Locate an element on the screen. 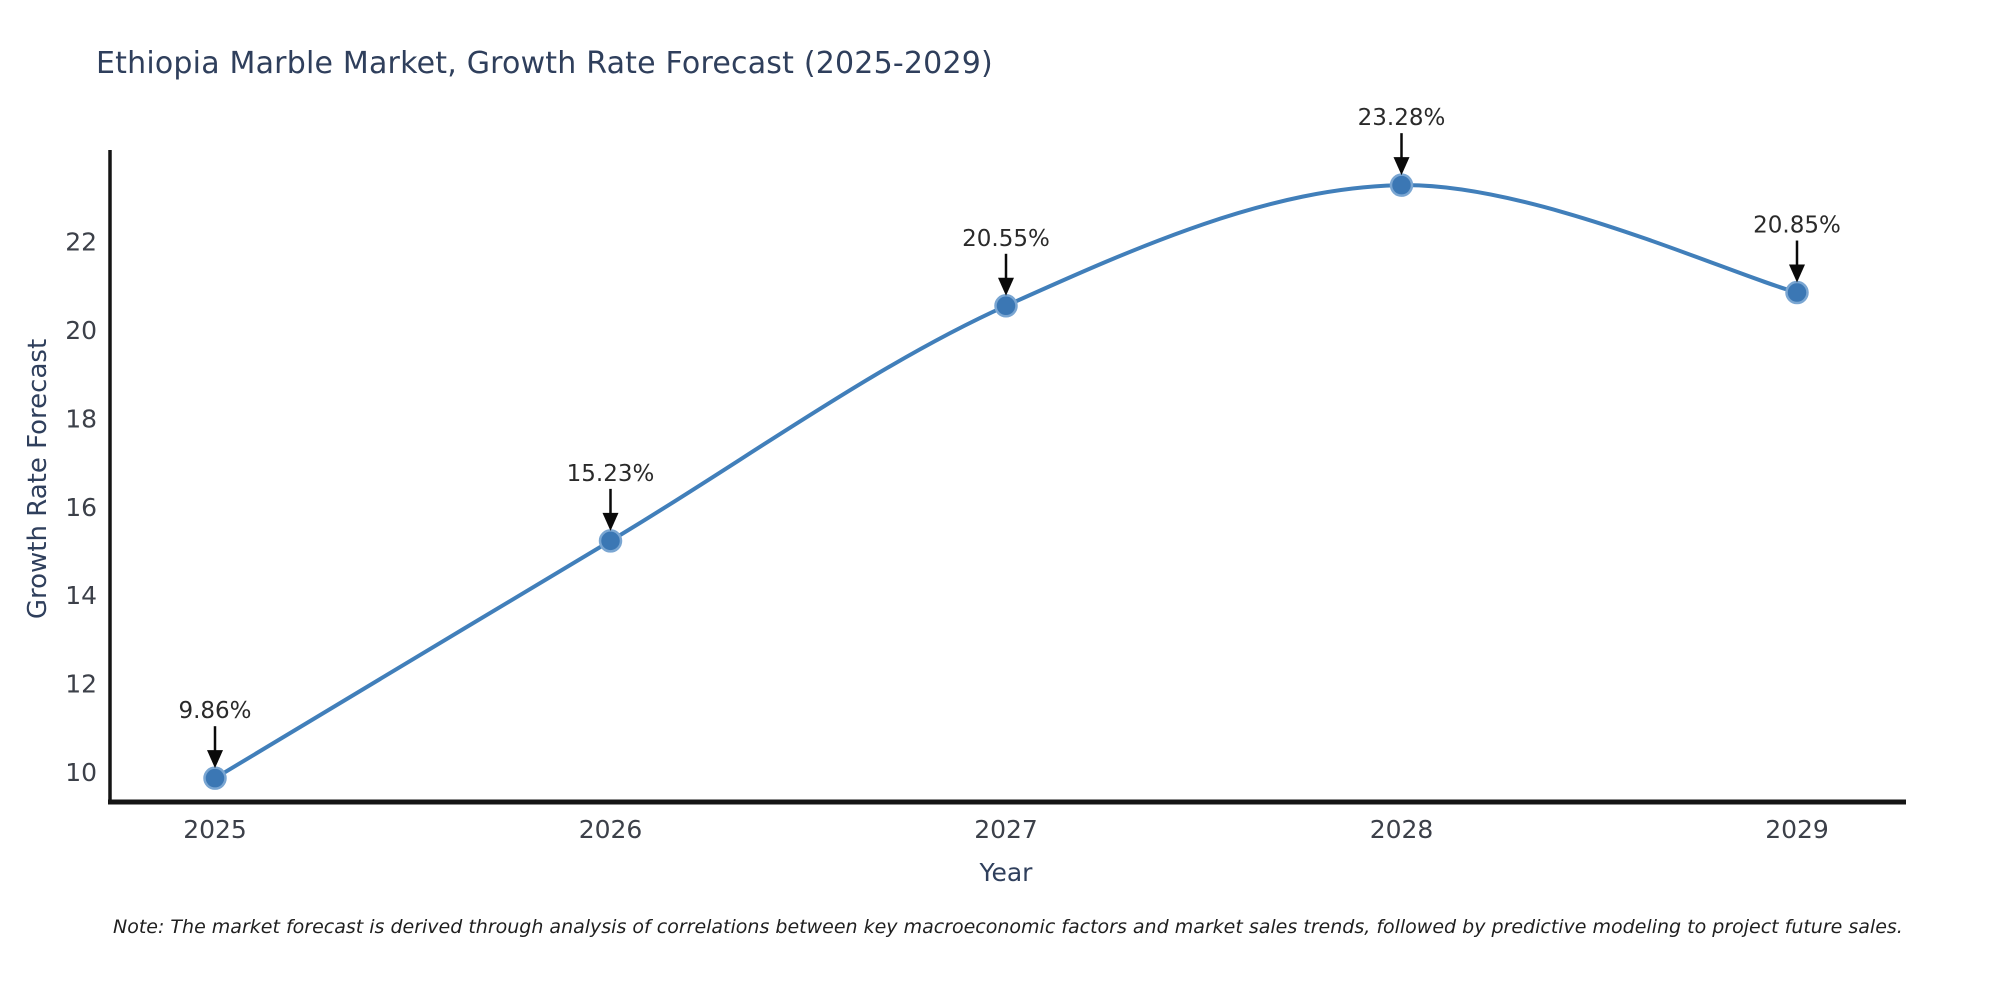 The image size is (2000, 1000). y-tick-label: 10 is located at coordinates (81, 772).